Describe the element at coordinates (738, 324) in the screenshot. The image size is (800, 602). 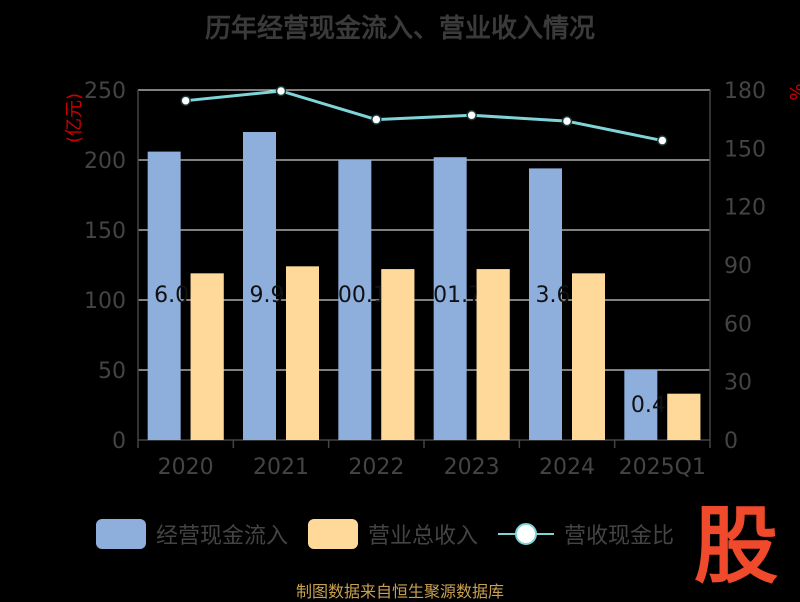
I see `y-right-tick-label: 60` at that location.